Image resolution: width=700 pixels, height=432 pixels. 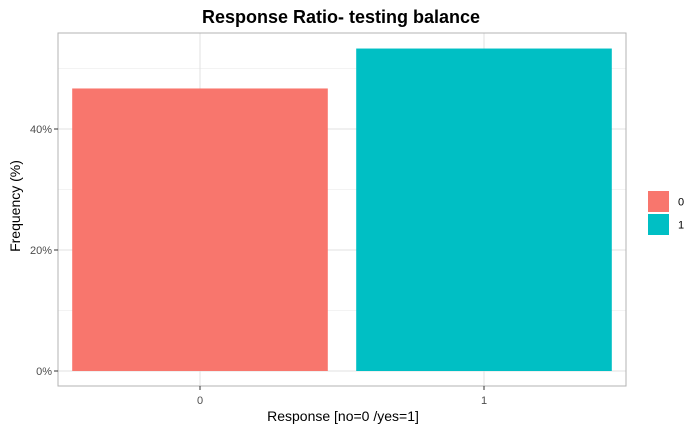 I want to click on x-axis-title: Response [no=0 /yes=1], so click(x=343, y=416).